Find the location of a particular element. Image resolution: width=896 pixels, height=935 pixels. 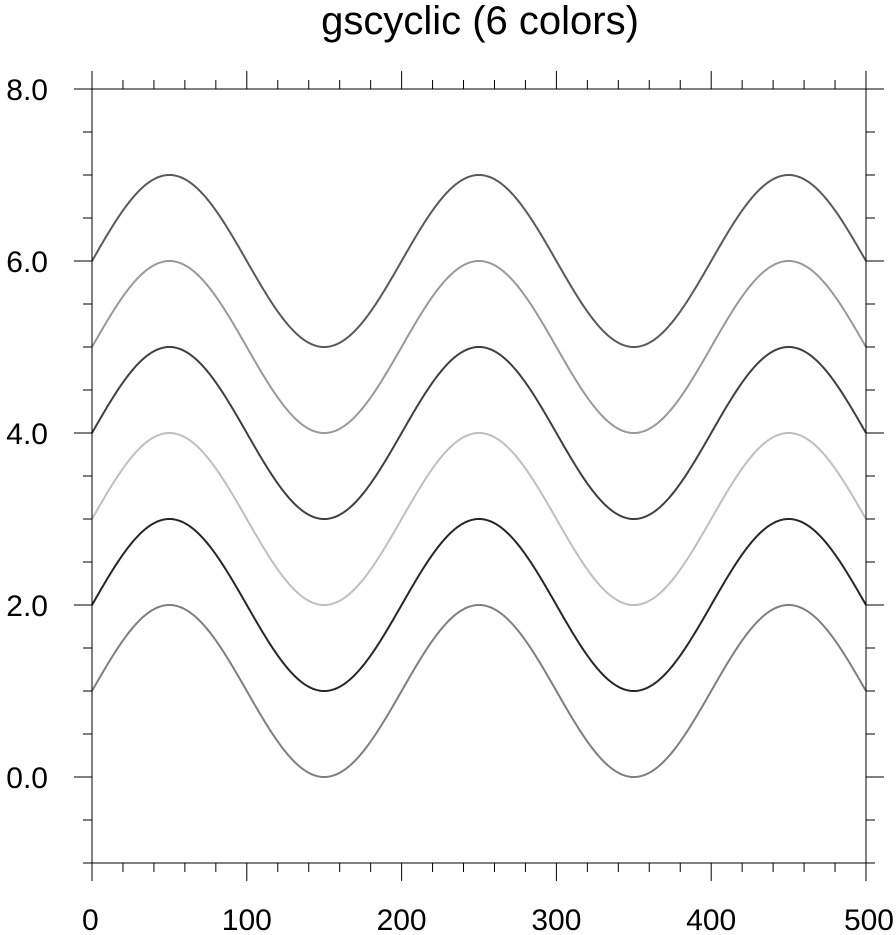

x-tick-label: 200 is located at coordinates (402, 919).